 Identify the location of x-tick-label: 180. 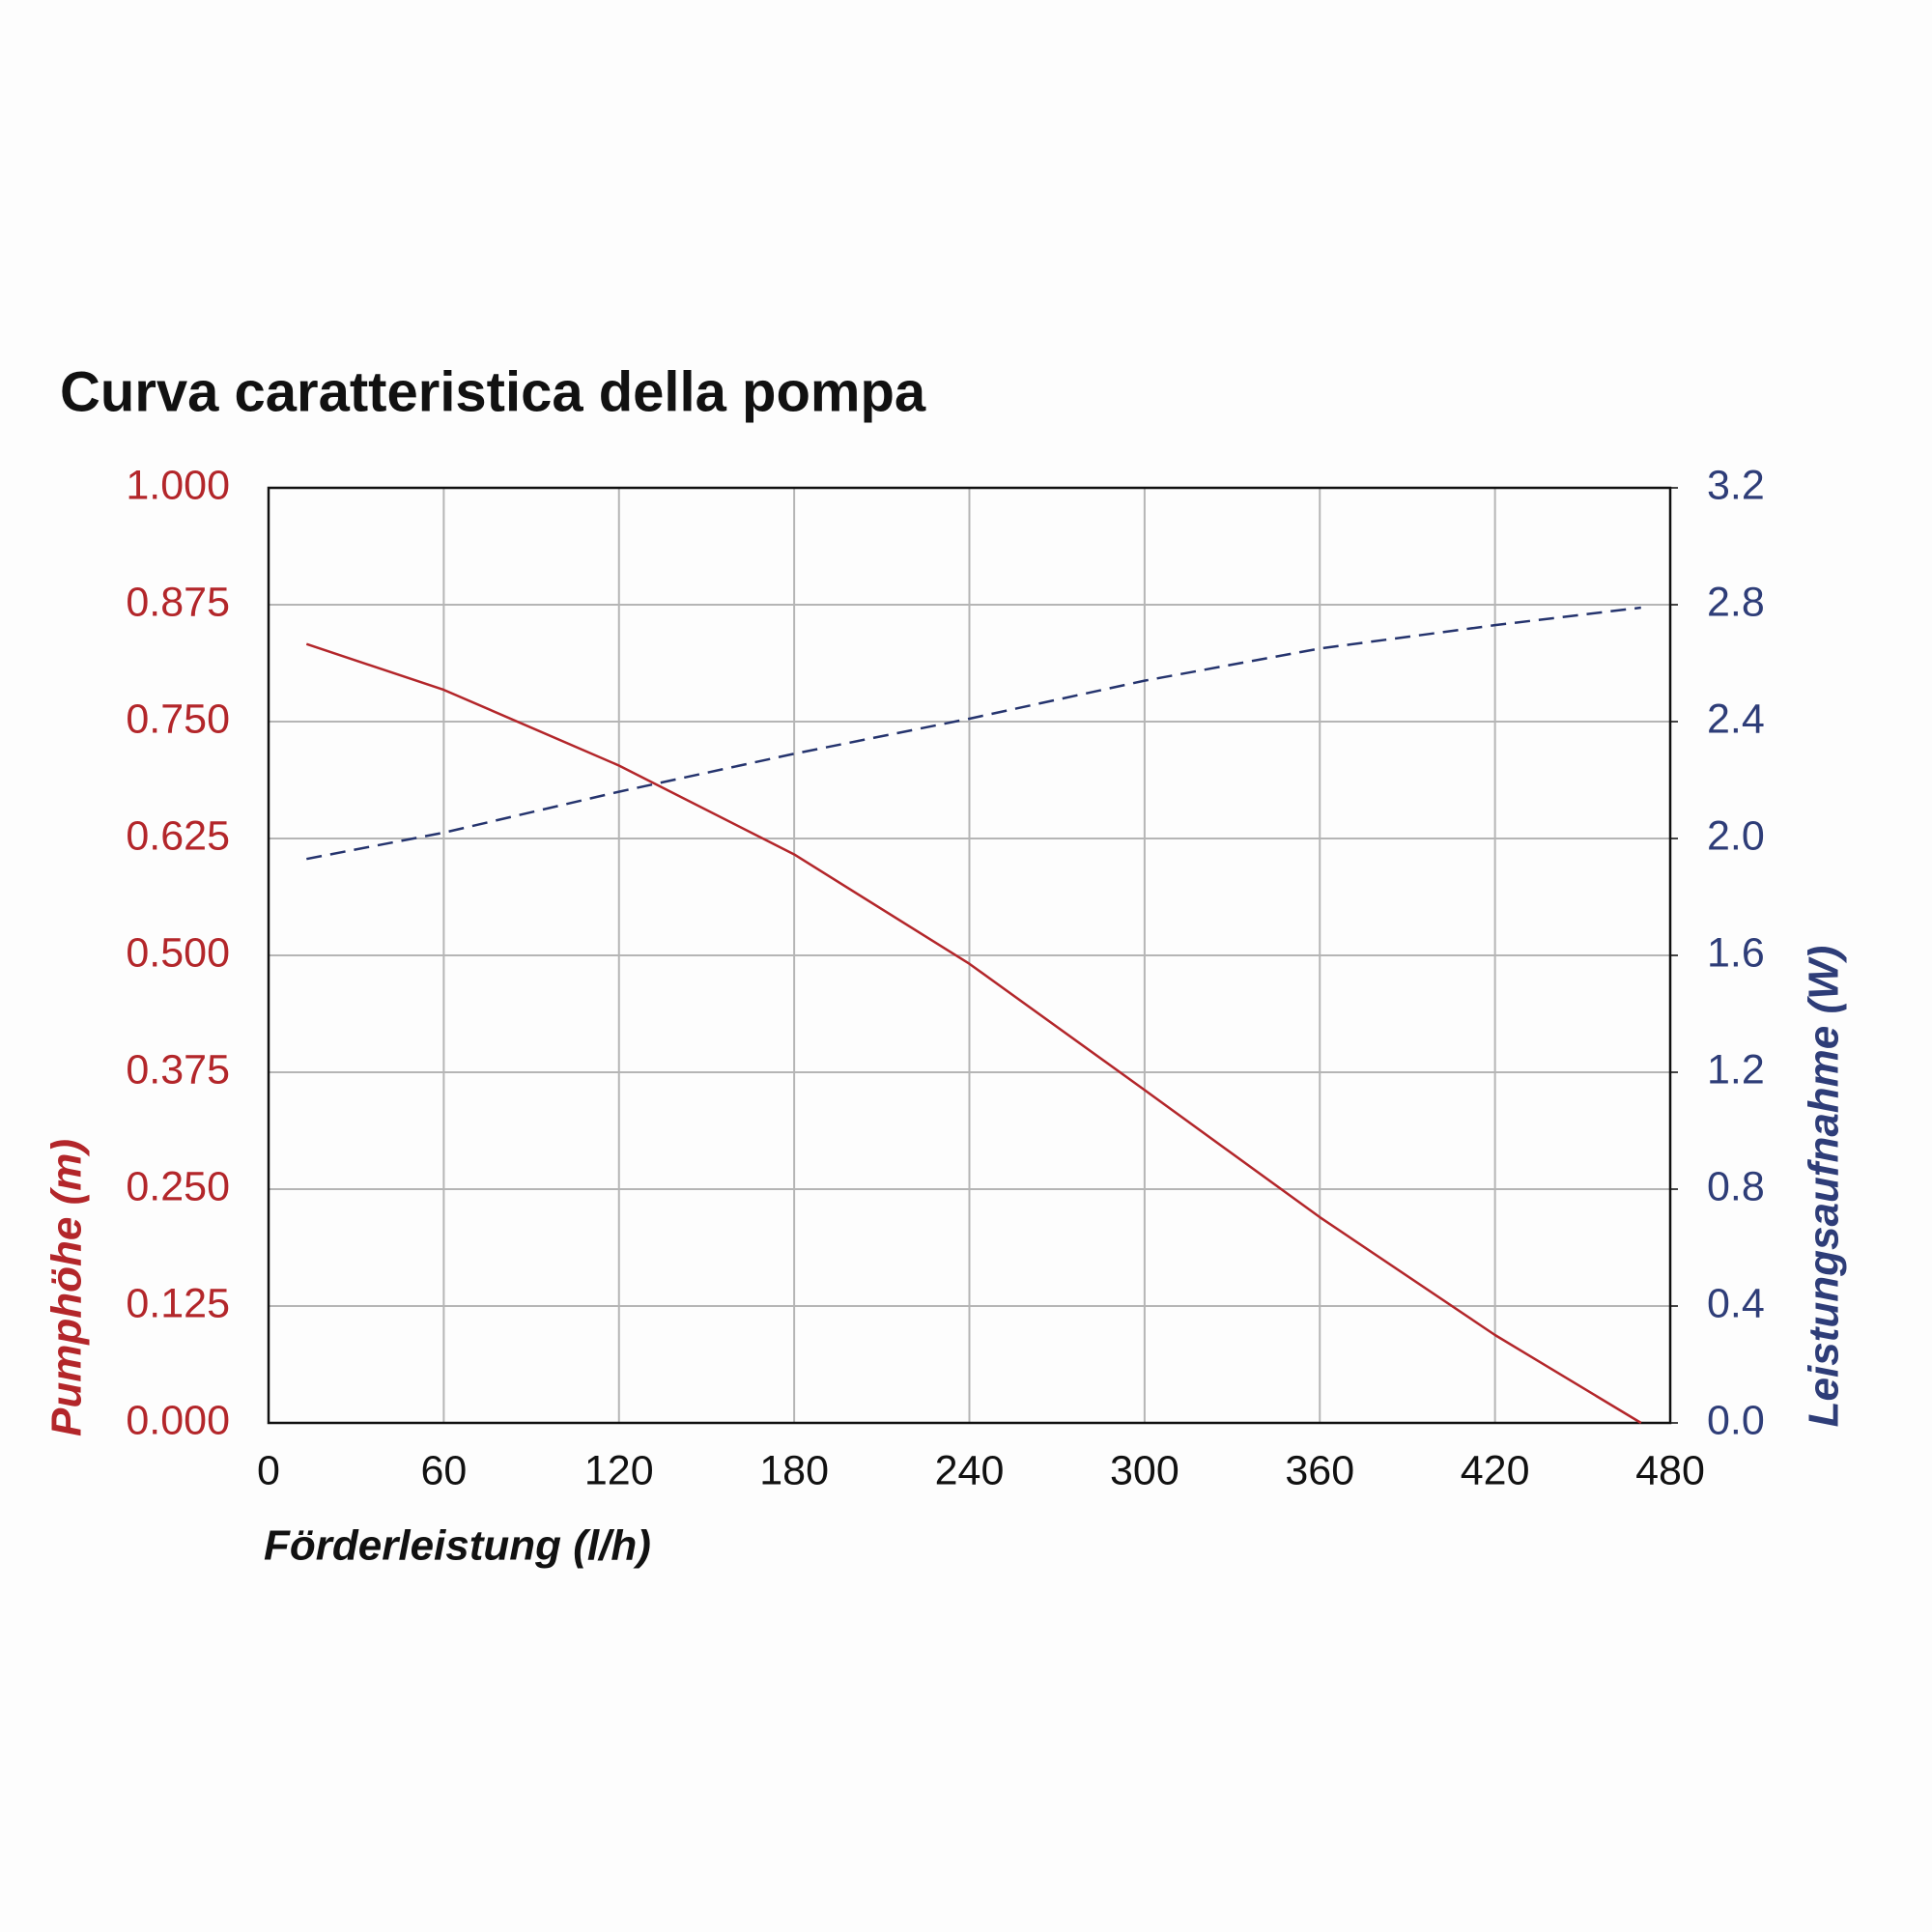
(794, 1470).